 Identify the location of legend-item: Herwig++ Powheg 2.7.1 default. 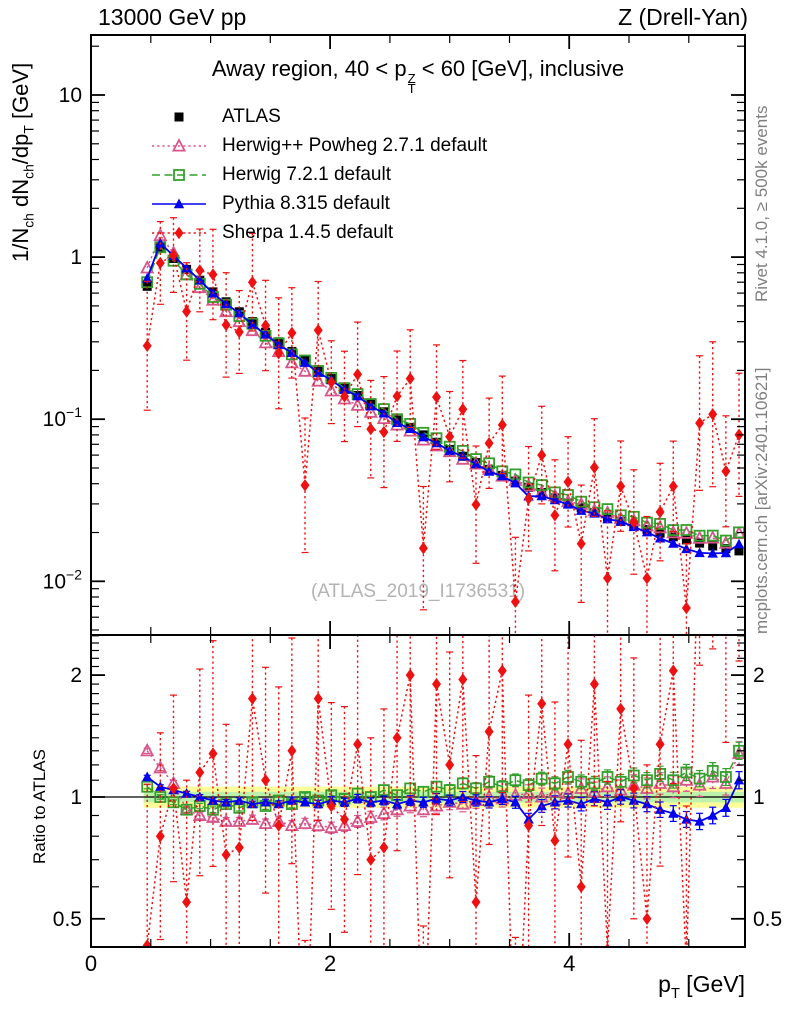
(318, 145).